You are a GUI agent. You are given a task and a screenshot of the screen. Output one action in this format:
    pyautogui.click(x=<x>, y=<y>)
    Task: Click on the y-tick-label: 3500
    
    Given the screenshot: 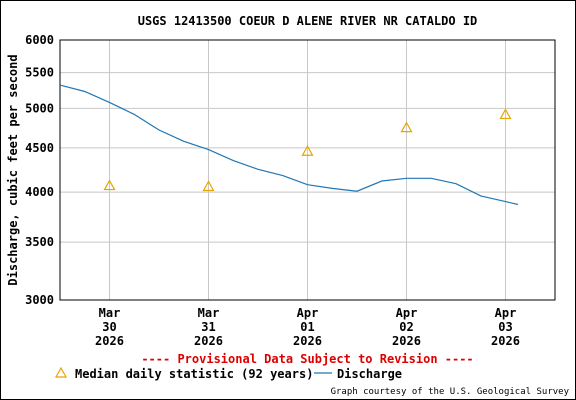 What is the action you would take?
    pyautogui.click(x=39, y=242)
    